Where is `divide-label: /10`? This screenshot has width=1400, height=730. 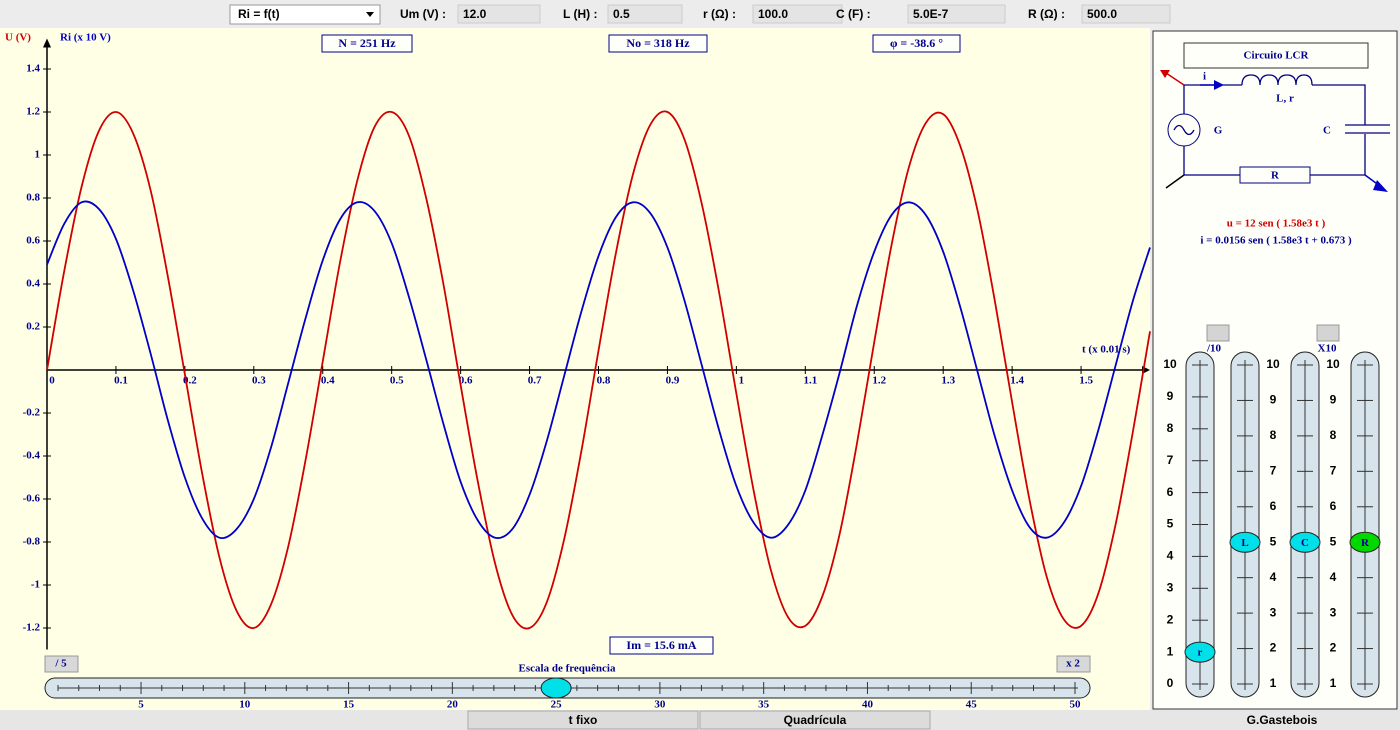
divide-label: /10 is located at coordinates (1214, 349).